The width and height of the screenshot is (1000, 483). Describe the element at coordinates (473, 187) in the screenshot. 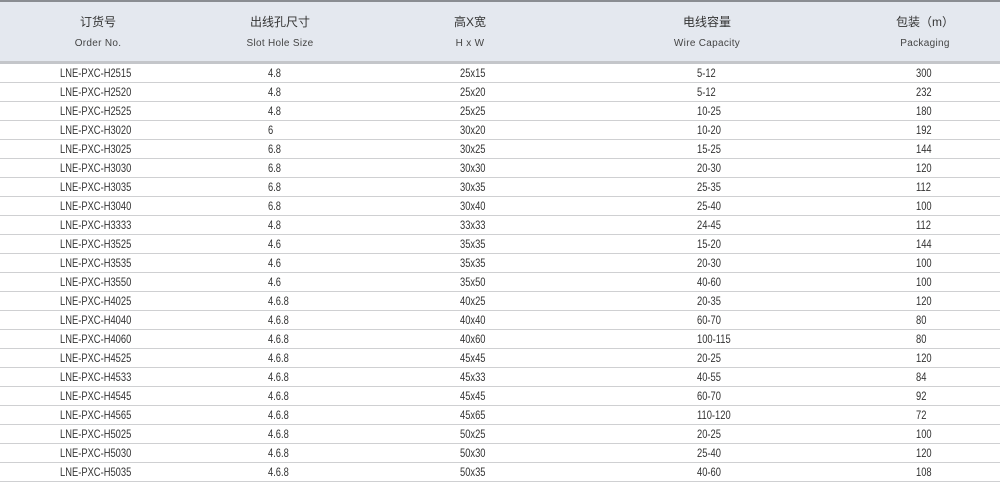

I see `cell-h-x-w: 30x35` at that location.